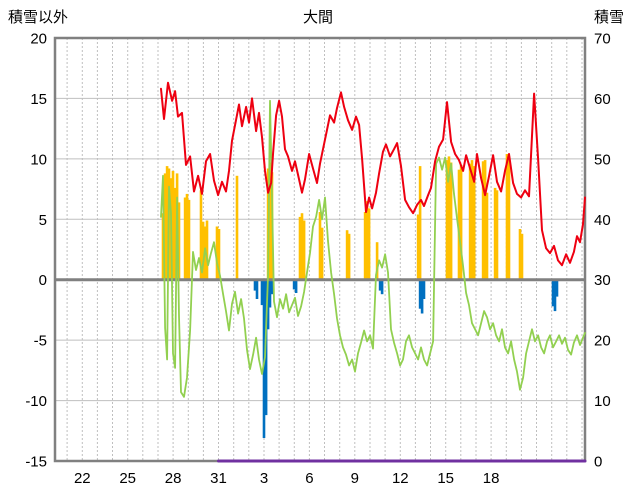 The image size is (636, 501). Describe the element at coordinates (602, 401) in the screenshot. I see `y-right-tick-label: 10` at that location.